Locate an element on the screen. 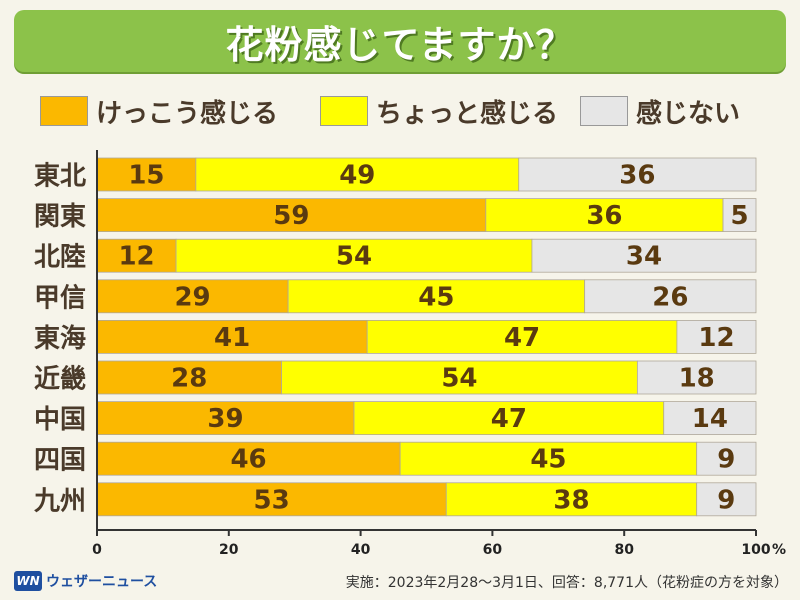 This screenshot has width=800, height=600. x-tick-label: 80 is located at coordinates (624, 550).